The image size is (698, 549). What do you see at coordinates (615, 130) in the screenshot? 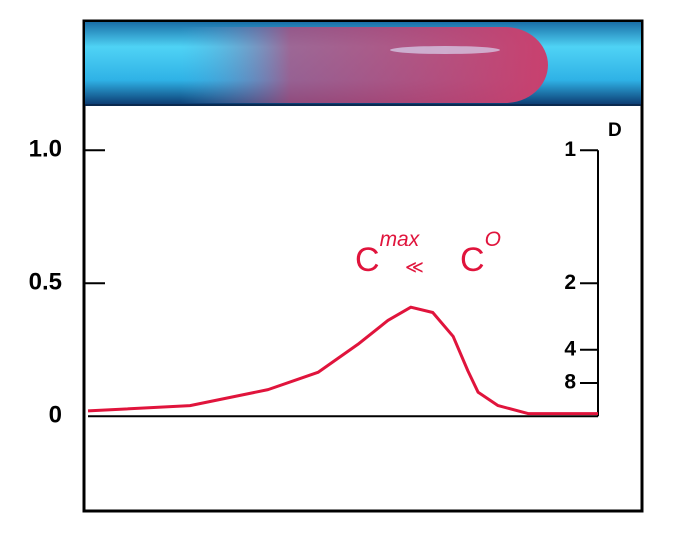
I see `y2-axis-label: D` at bounding box center [615, 130].